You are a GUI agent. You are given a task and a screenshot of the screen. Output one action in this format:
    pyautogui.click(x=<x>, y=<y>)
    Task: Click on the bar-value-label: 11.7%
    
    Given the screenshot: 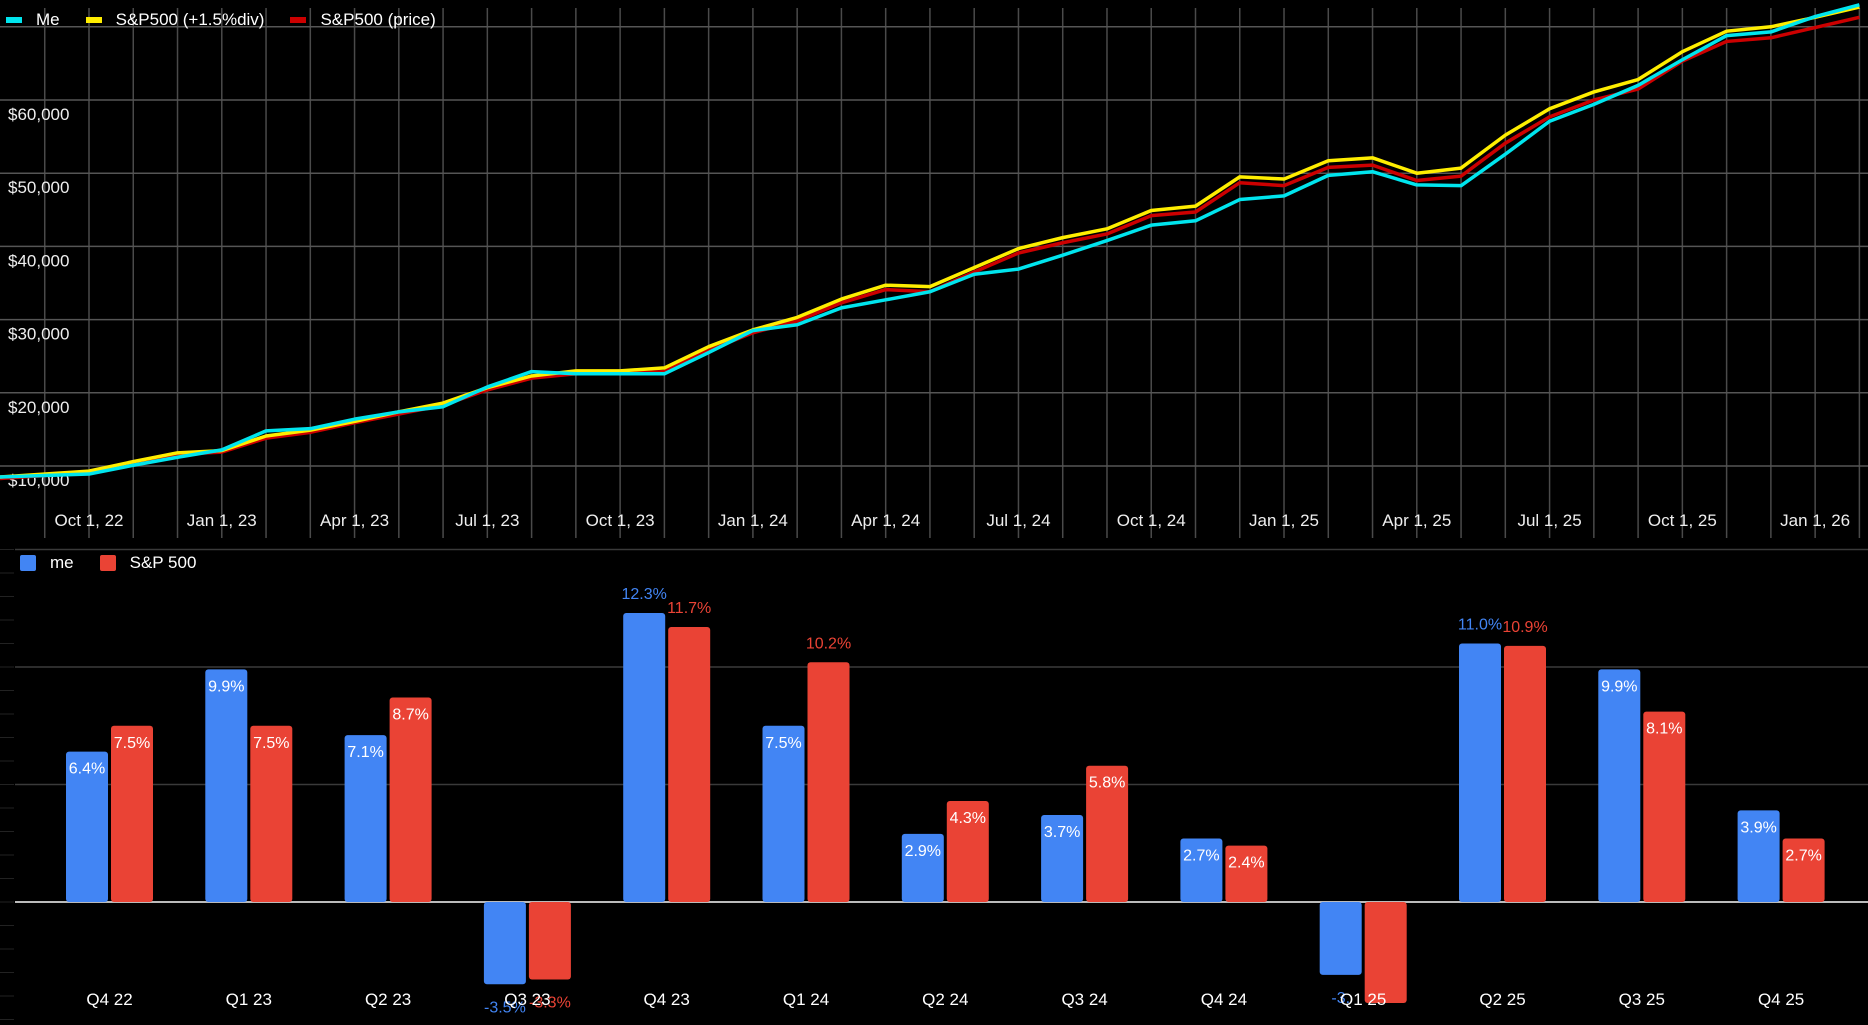 What is the action you would take?
    pyautogui.click(x=689, y=608)
    